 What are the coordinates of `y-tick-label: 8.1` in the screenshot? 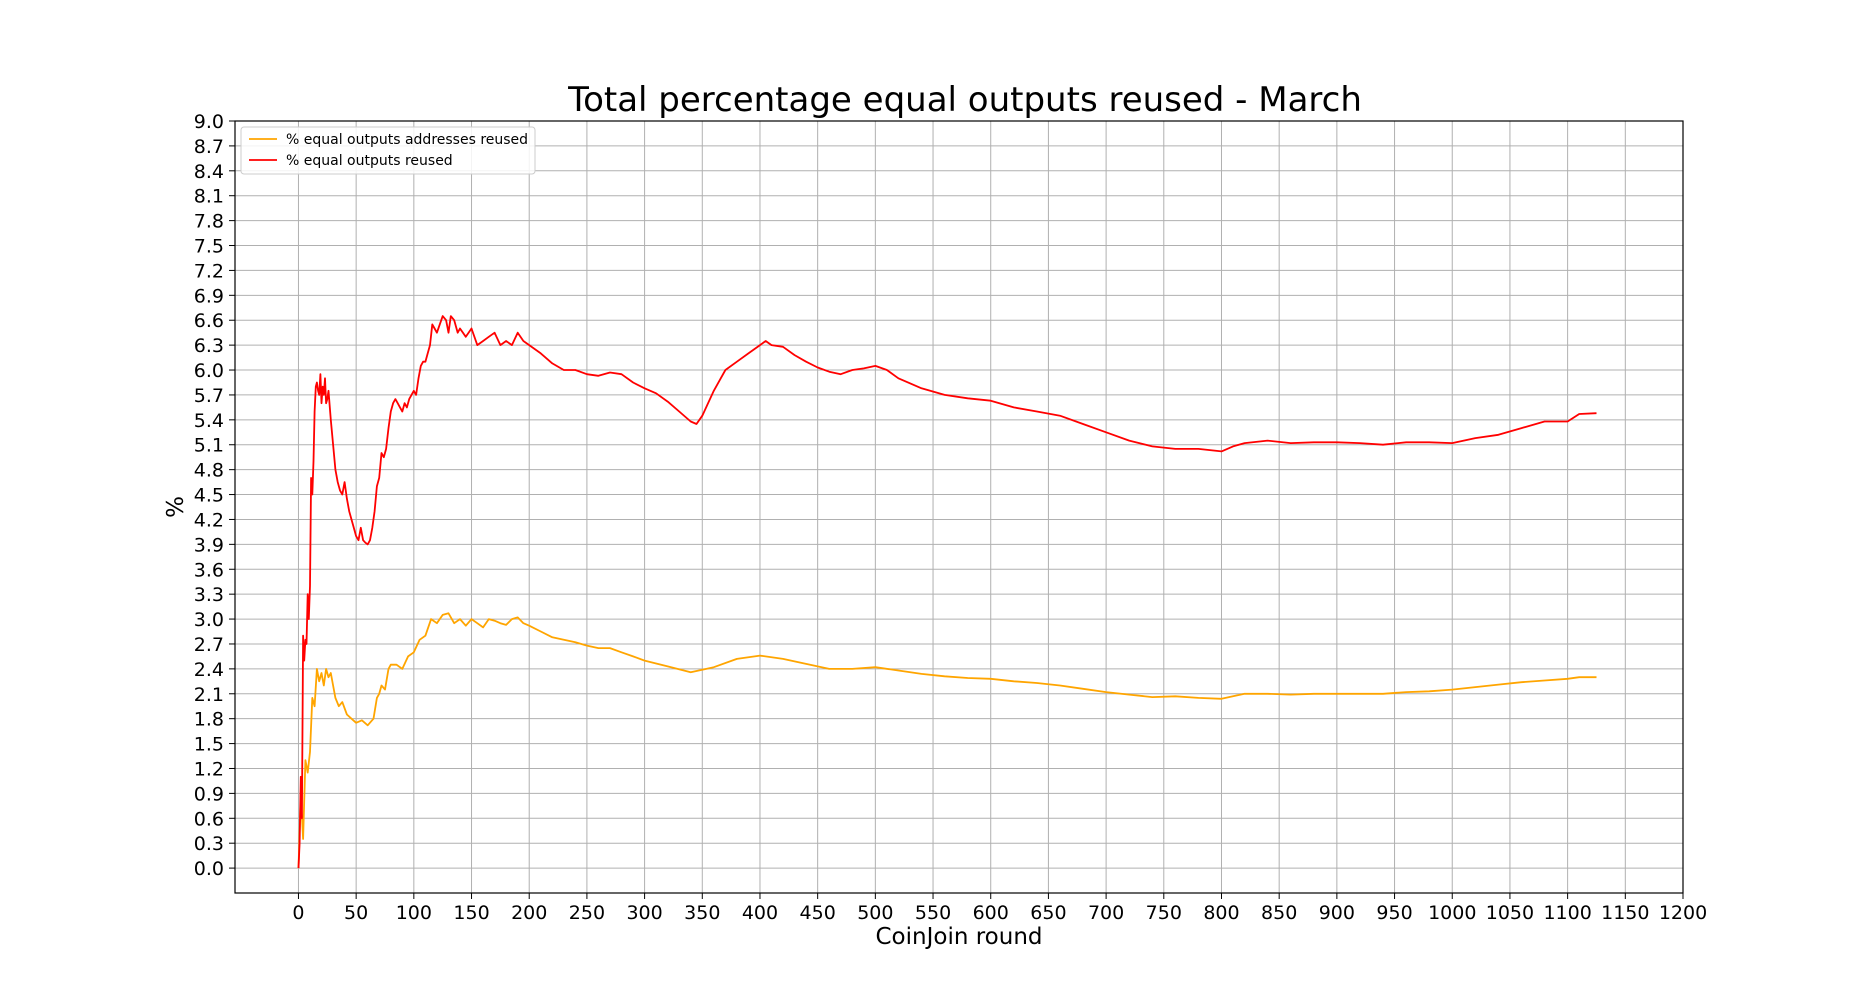 It's located at (209, 197).